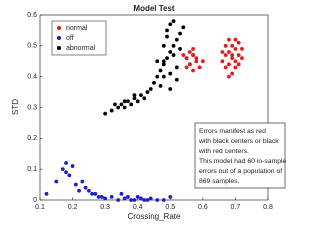 This screenshot has height=240, width=320. What do you see at coordinates (73, 207) in the screenshot?
I see `x-tick-label: 0.2` at bounding box center [73, 207].